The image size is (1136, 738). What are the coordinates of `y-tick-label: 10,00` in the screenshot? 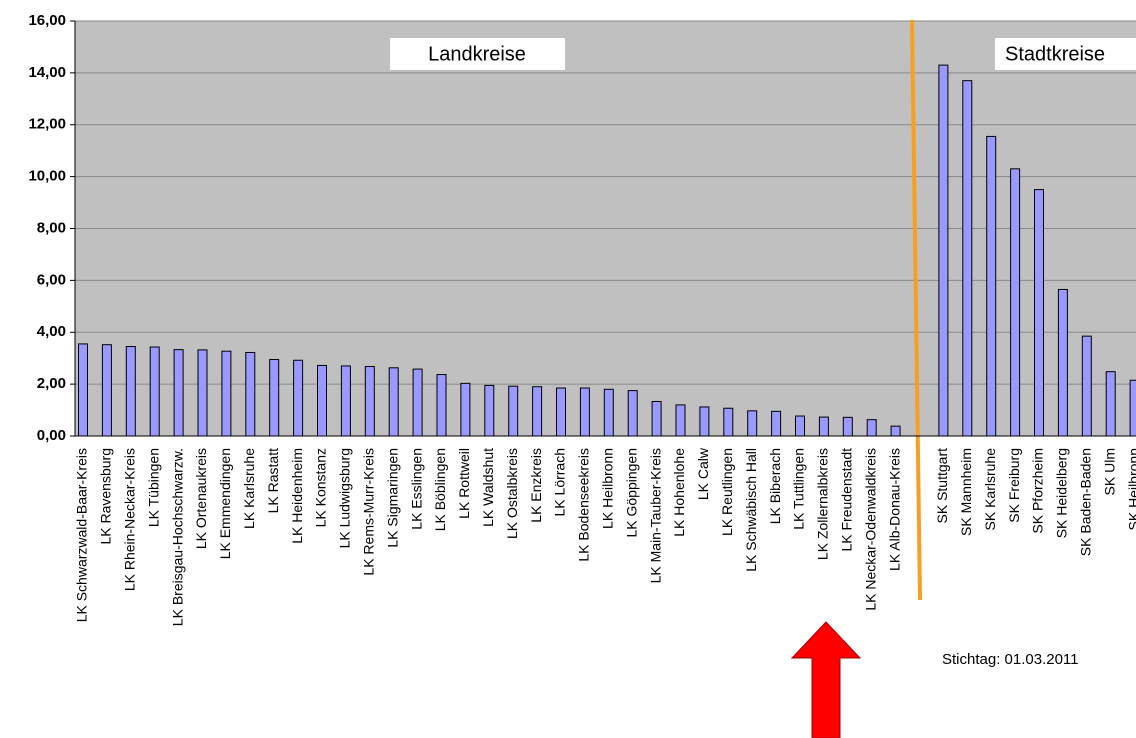 It's located at (47, 176).